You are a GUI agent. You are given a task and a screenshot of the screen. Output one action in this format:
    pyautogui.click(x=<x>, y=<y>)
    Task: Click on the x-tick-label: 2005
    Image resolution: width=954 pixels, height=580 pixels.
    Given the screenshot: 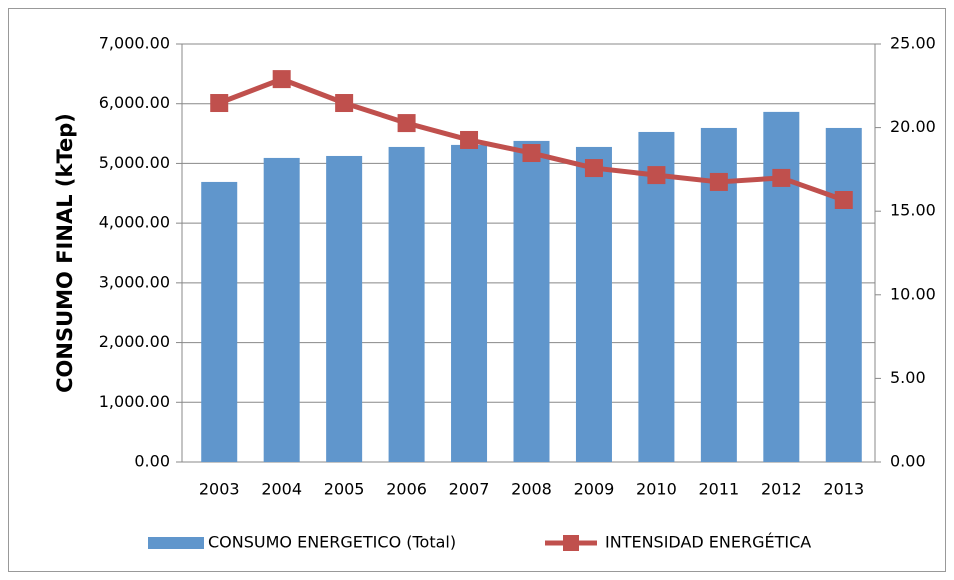 What is the action you would take?
    pyautogui.click(x=344, y=489)
    